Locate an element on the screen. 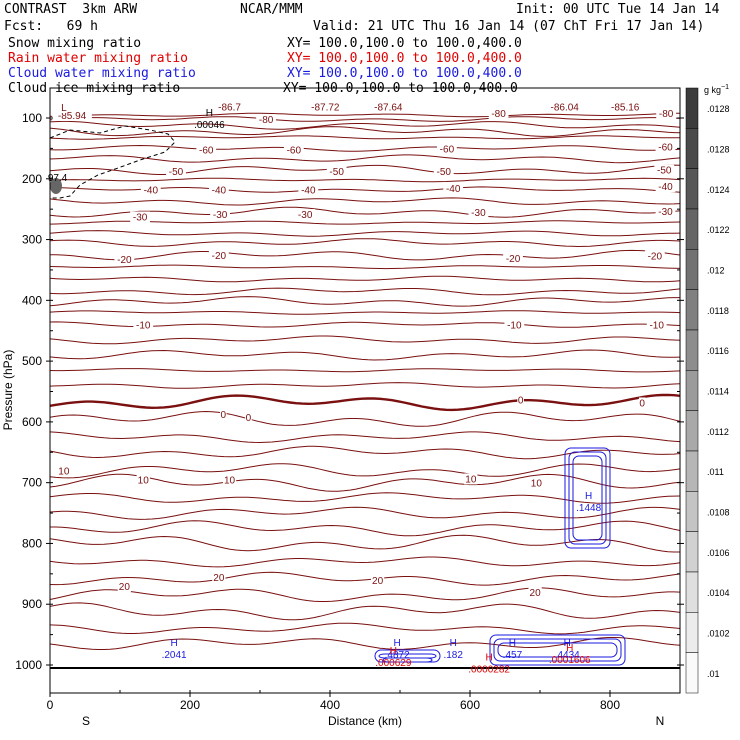  y-tick-label: 100 is located at coordinates (32, 118).